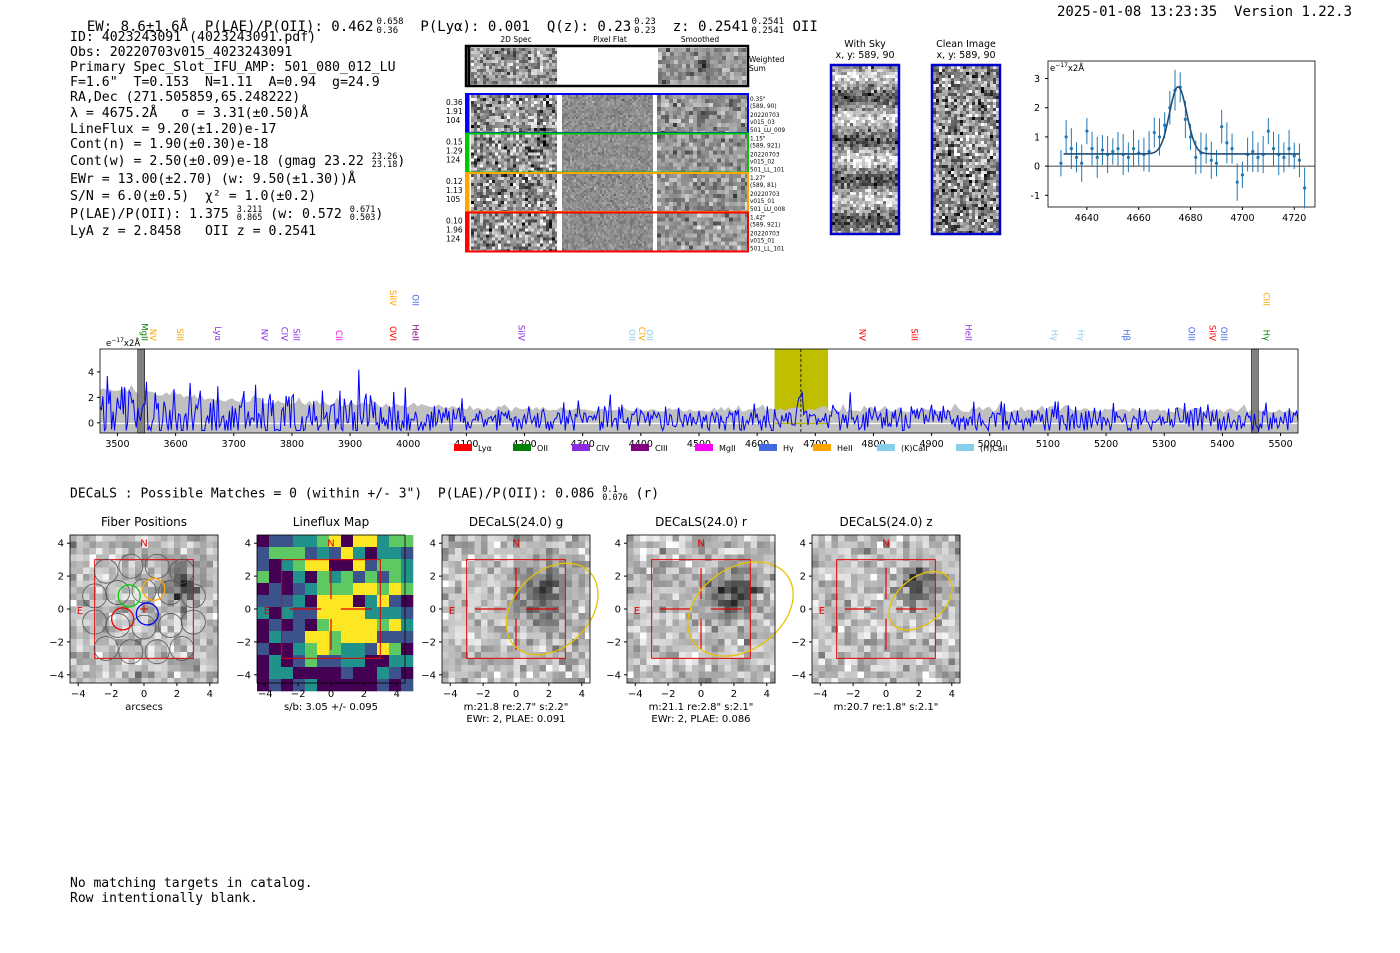 Image resolution: width=1400 pixels, height=953 pixels. I want to click on row-1-weight-2: 1.29, so click(454, 151).